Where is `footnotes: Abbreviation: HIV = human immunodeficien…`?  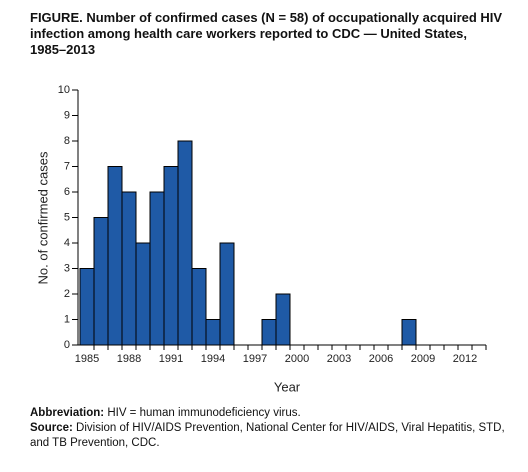
footnotes: Abbreviation: HIV = human immunodeficien… is located at coordinates (270, 428).